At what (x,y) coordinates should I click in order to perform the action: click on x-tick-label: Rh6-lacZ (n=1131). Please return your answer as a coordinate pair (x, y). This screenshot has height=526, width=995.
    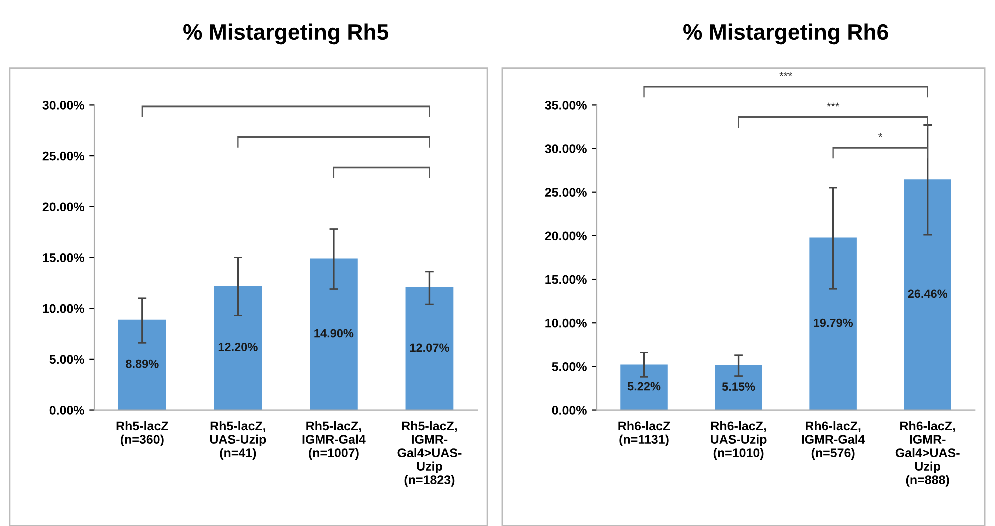
    Looking at the image, I should click on (644, 434).